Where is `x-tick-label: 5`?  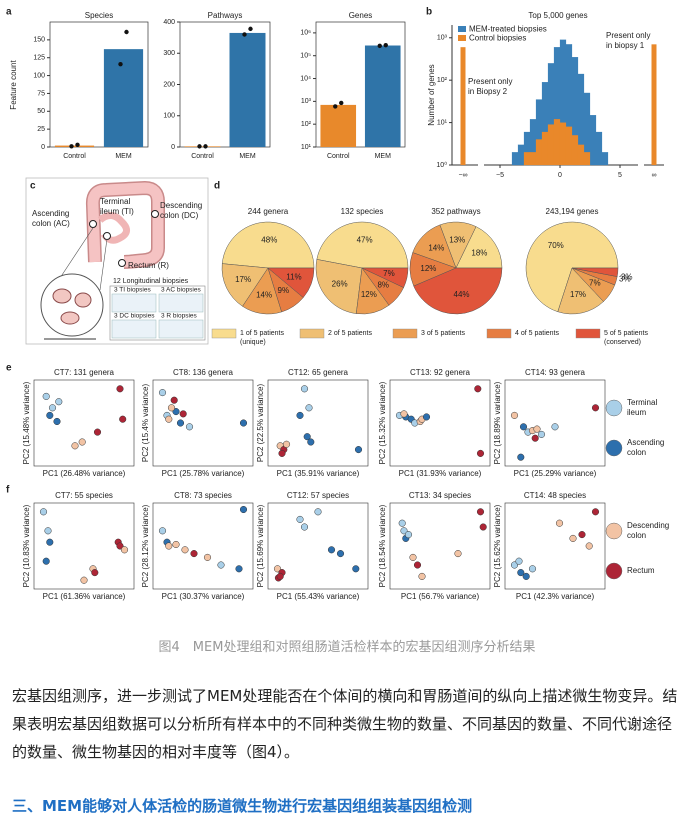 x-tick-label: 5 is located at coordinates (620, 175).